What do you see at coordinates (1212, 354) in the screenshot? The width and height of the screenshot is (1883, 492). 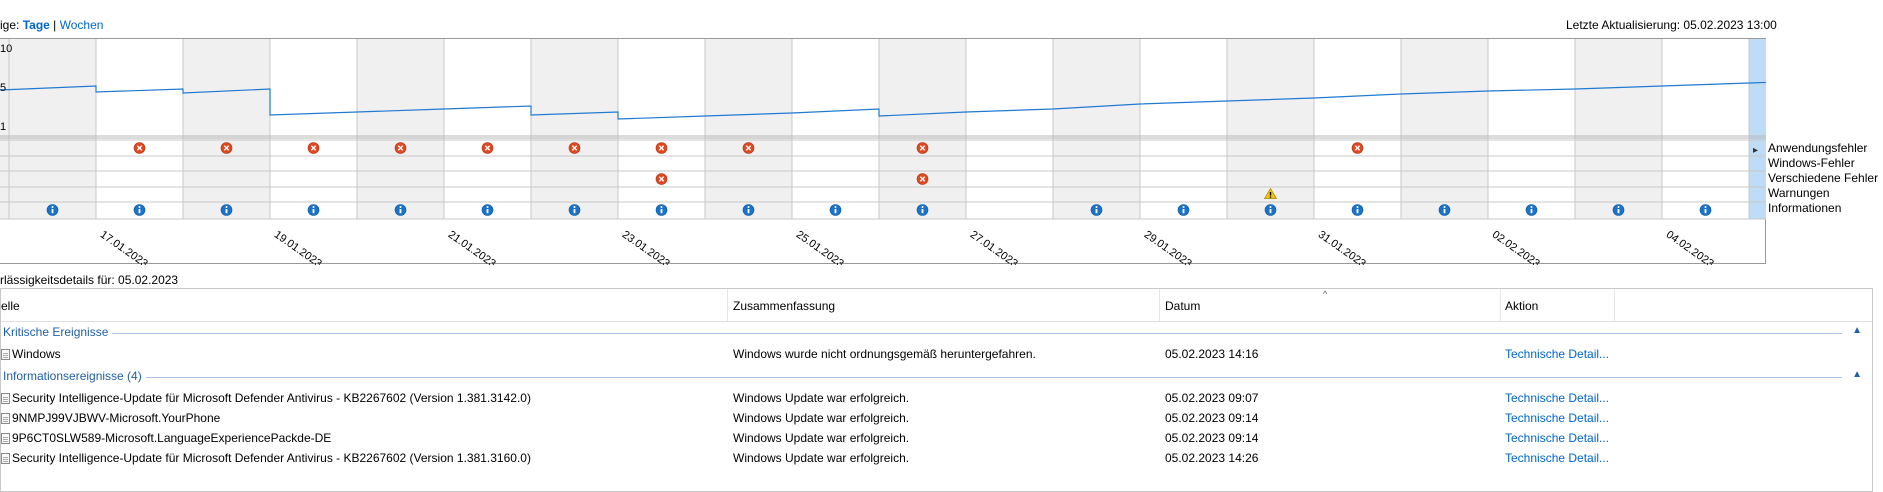 I see `date-cell: 05.02.2023 14:16` at bounding box center [1212, 354].